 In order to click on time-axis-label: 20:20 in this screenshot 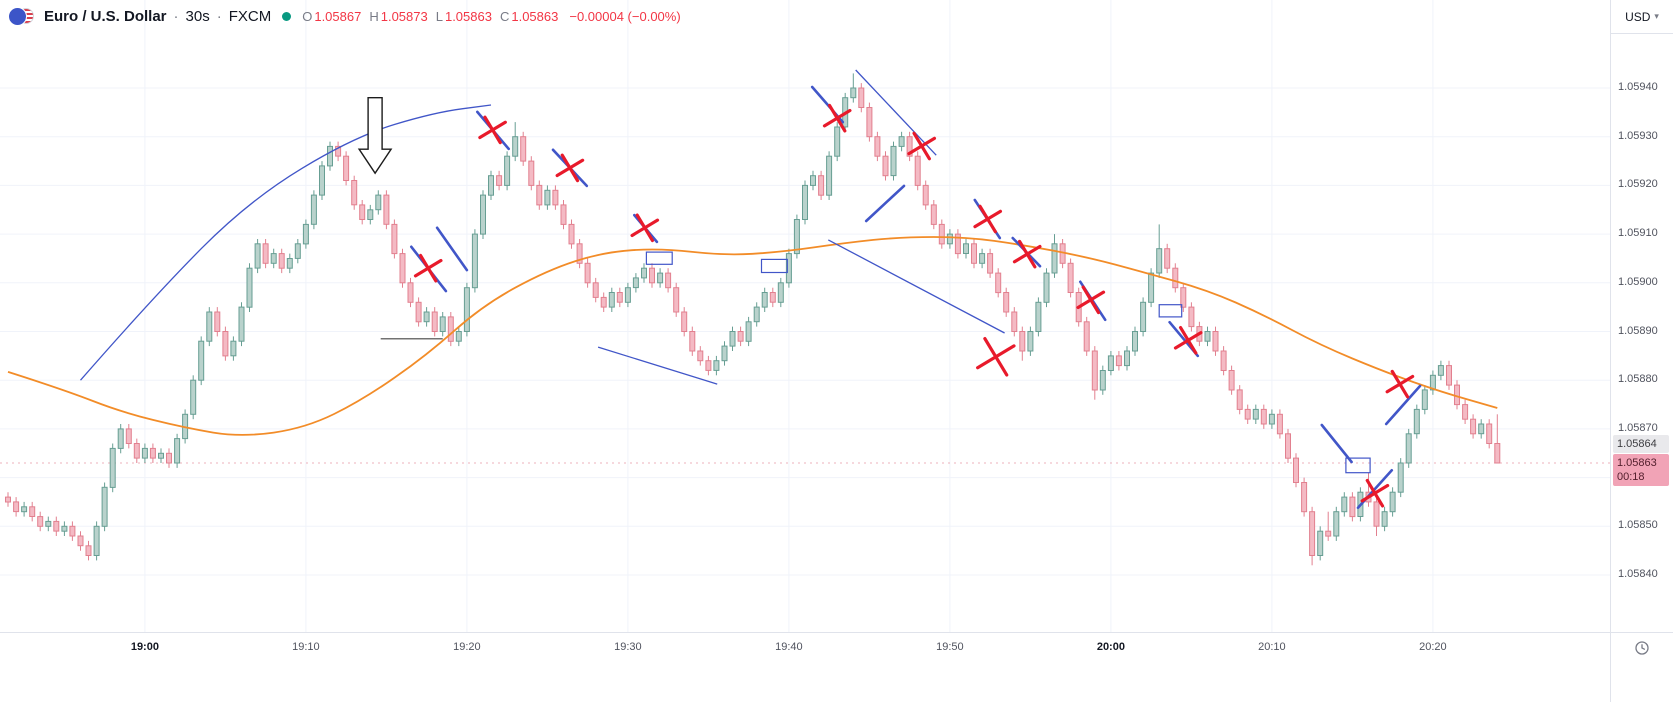, I will do `click(1433, 647)`.